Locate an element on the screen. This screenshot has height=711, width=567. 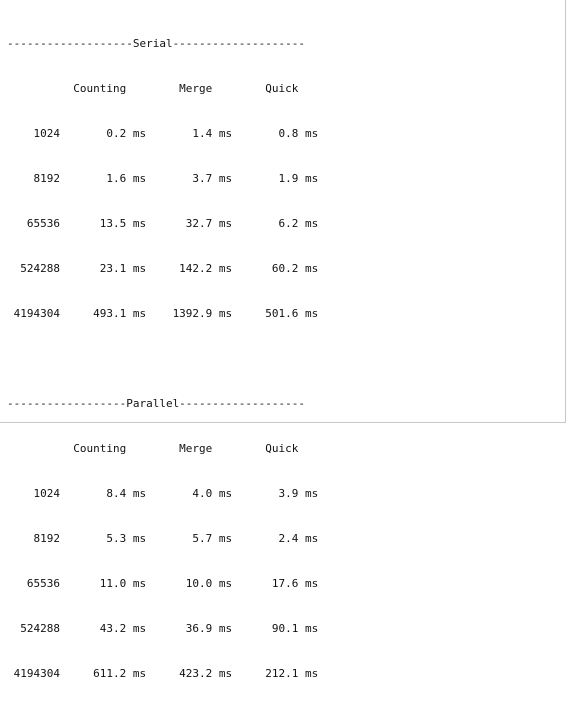
serial-row-1024: 1024 0.2 ms 1.4 ms 0.8 ms is located at coordinates (163, 133).